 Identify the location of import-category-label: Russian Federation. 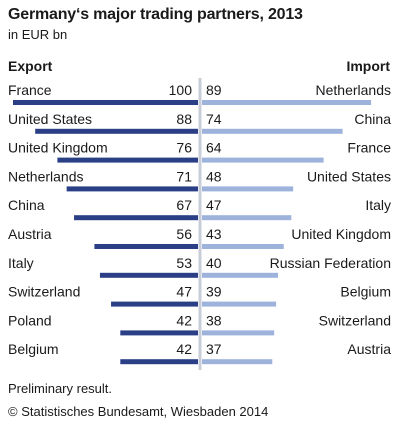
(330, 263).